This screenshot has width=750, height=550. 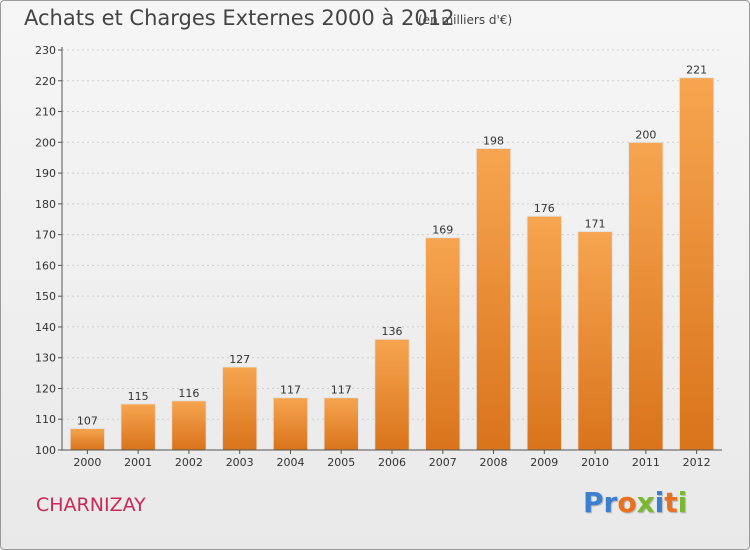 What do you see at coordinates (91, 505) in the screenshot?
I see `commune-name: CHARNIZAY` at bounding box center [91, 505].